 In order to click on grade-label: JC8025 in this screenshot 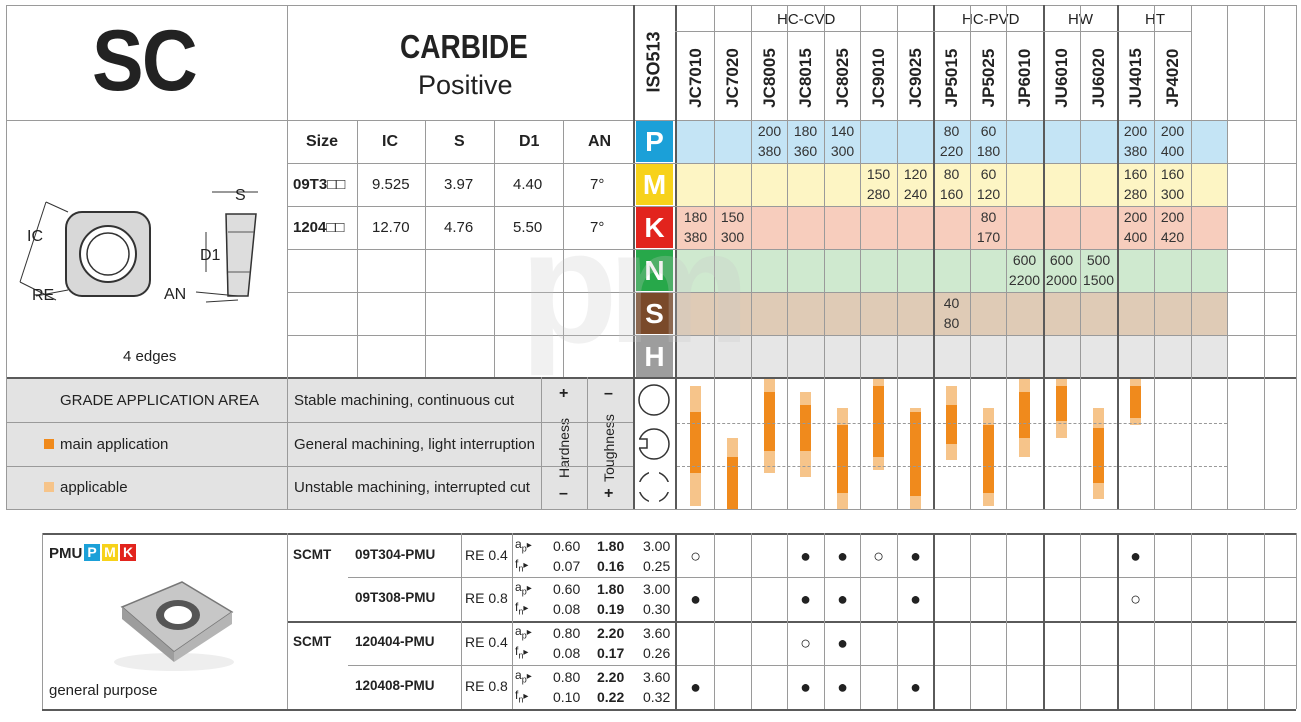, I will do `click(842, 78)`.